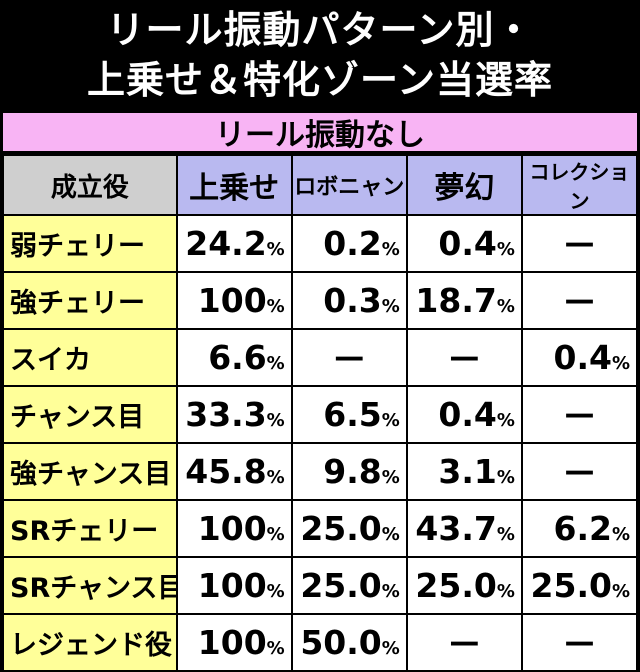  I want to click on table-row: 強チャンス目 45.8% 9.8% 3.1% —, so click(320, 471).